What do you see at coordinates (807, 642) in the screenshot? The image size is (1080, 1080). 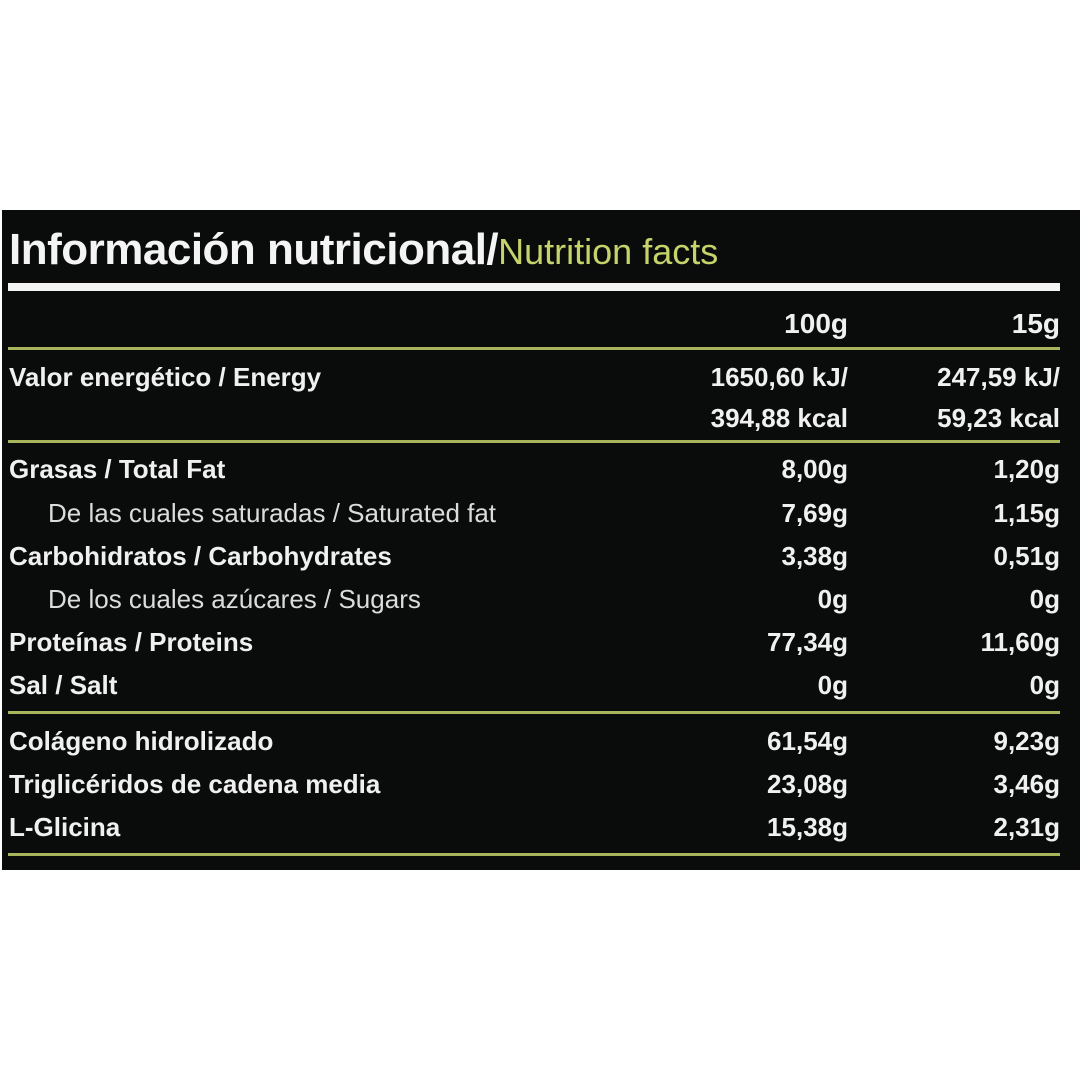 I see `nutrient-value-100g: 77,34g` at bounding box center [807, 642].